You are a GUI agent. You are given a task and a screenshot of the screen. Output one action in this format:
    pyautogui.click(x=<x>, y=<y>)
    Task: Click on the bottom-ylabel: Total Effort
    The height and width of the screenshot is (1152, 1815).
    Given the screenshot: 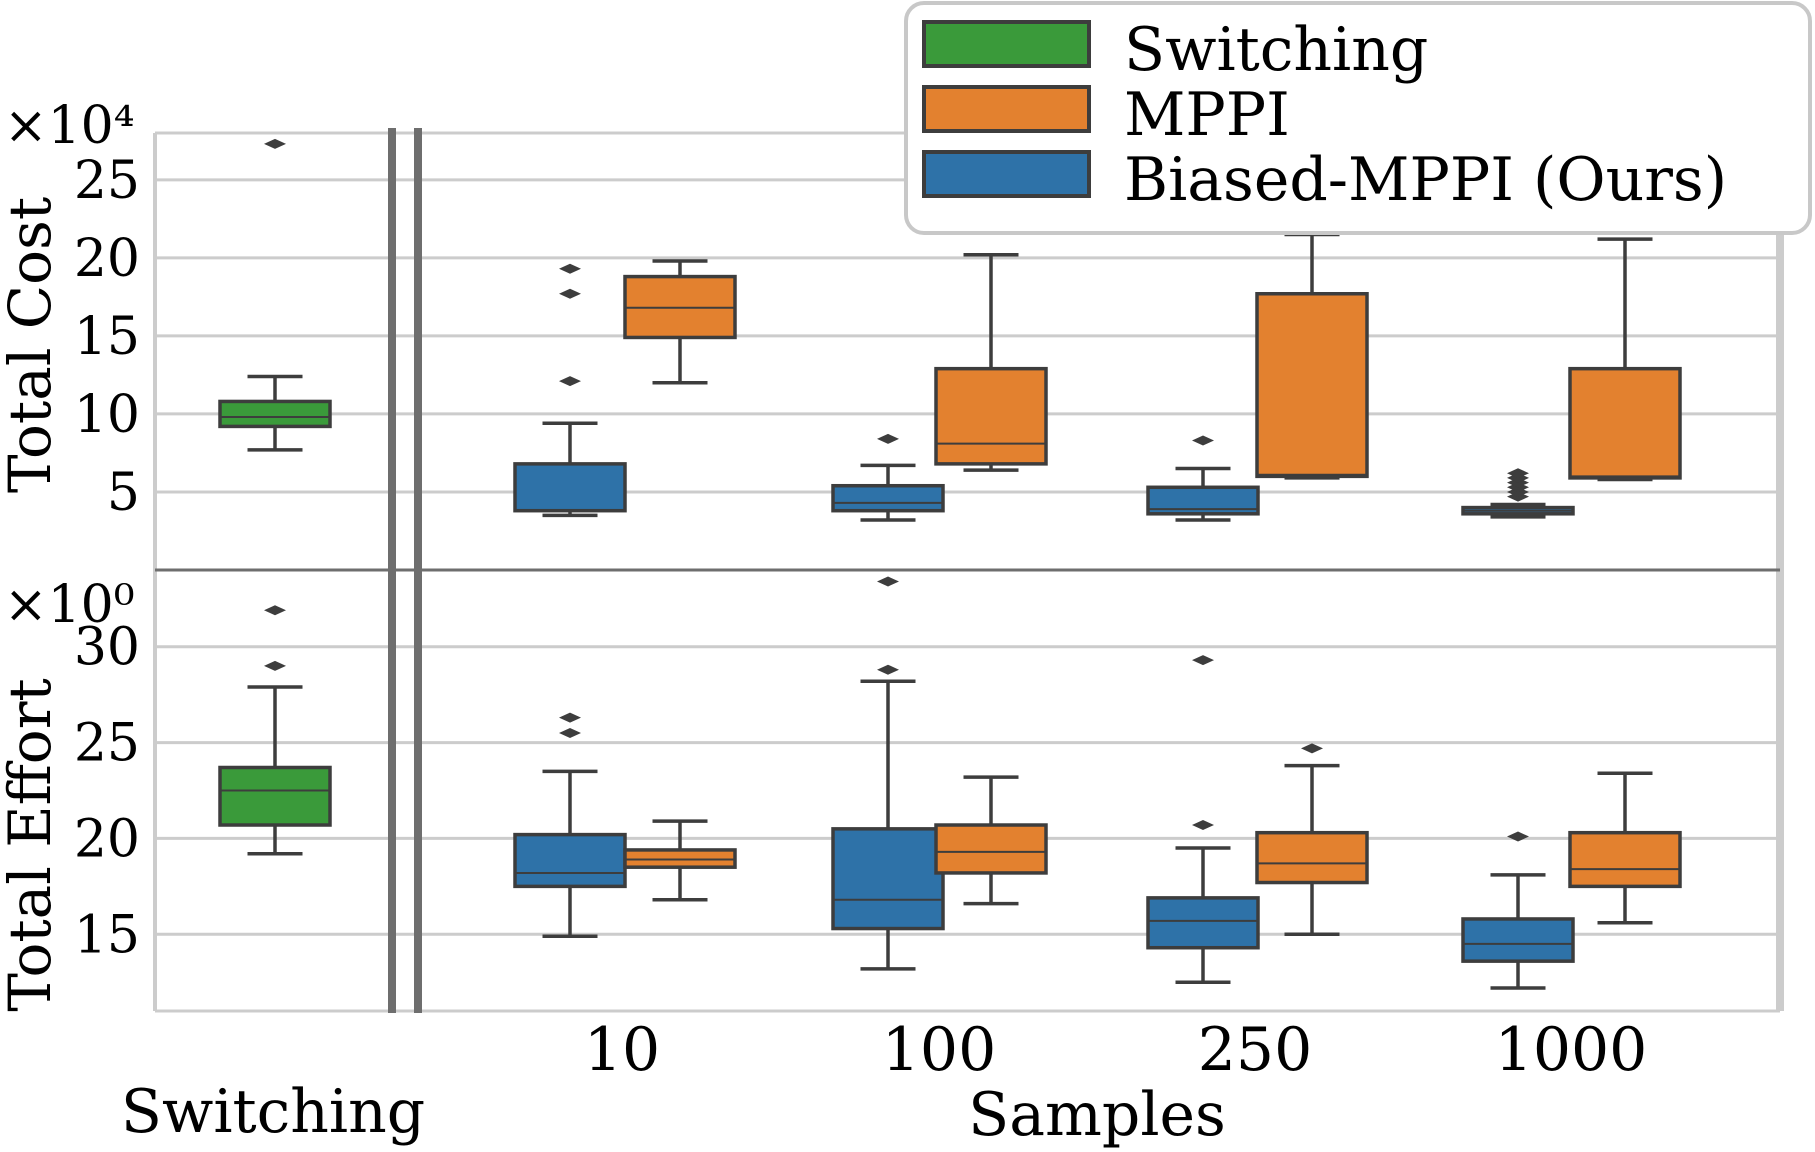 What is the action you would take?
    pyautogui.click(x=32, y=844)
    